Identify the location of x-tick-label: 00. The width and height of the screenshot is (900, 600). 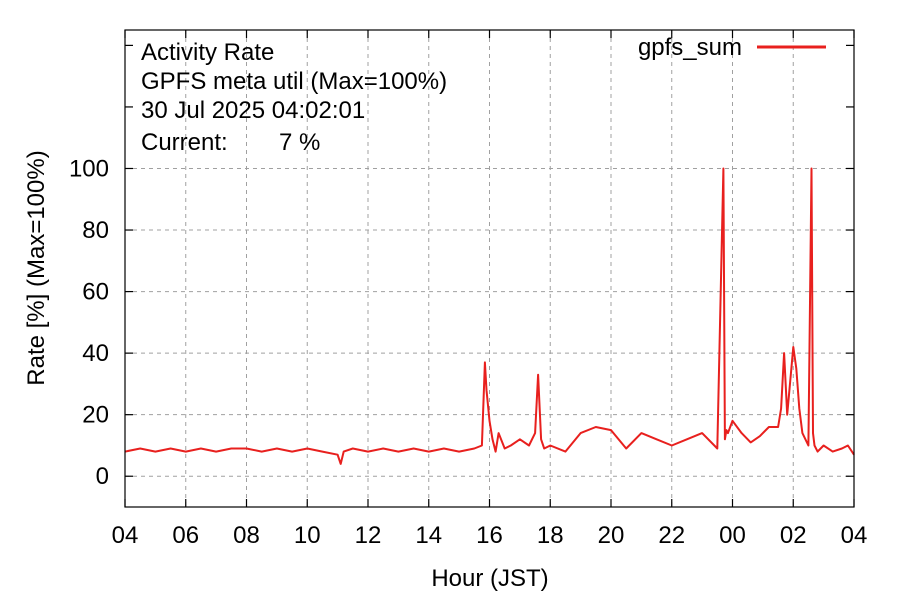
(732, 535).